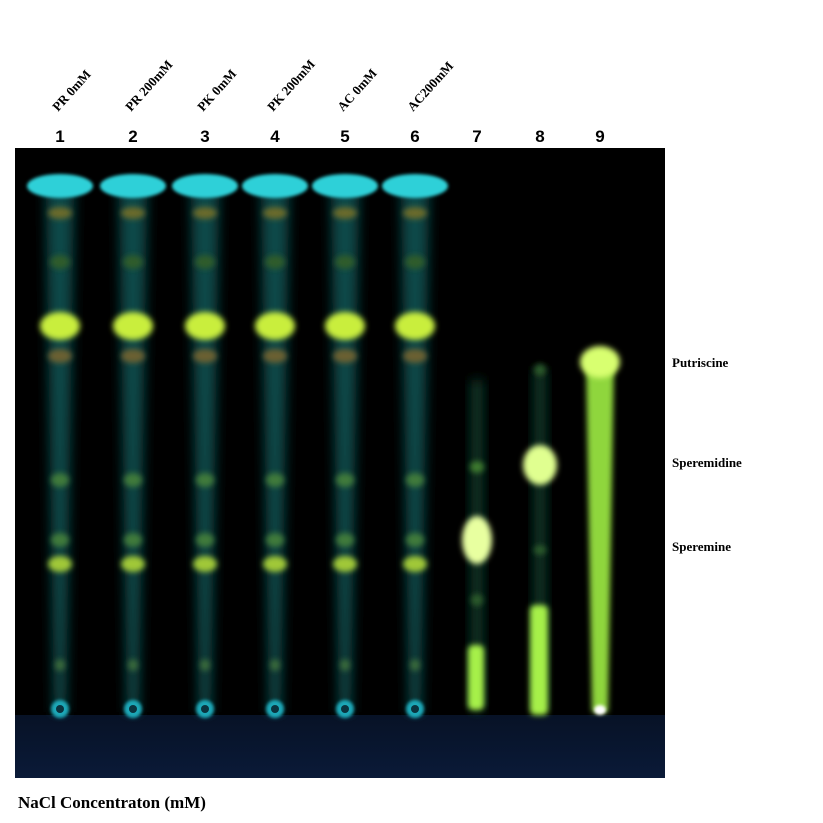 The height and width of the screenshot is (823, 823). I want to click on lane-number: 4, so click(275, 136).